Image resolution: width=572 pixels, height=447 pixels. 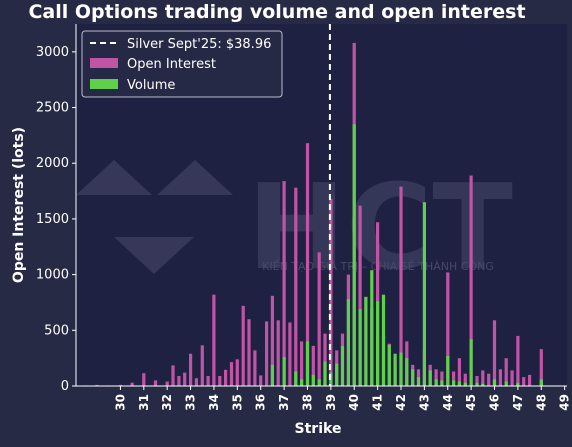 What do you see at coordinates (471, 402) in the screenshot?
I see `x-tick-label: 45` at bounding box center [471, 402].